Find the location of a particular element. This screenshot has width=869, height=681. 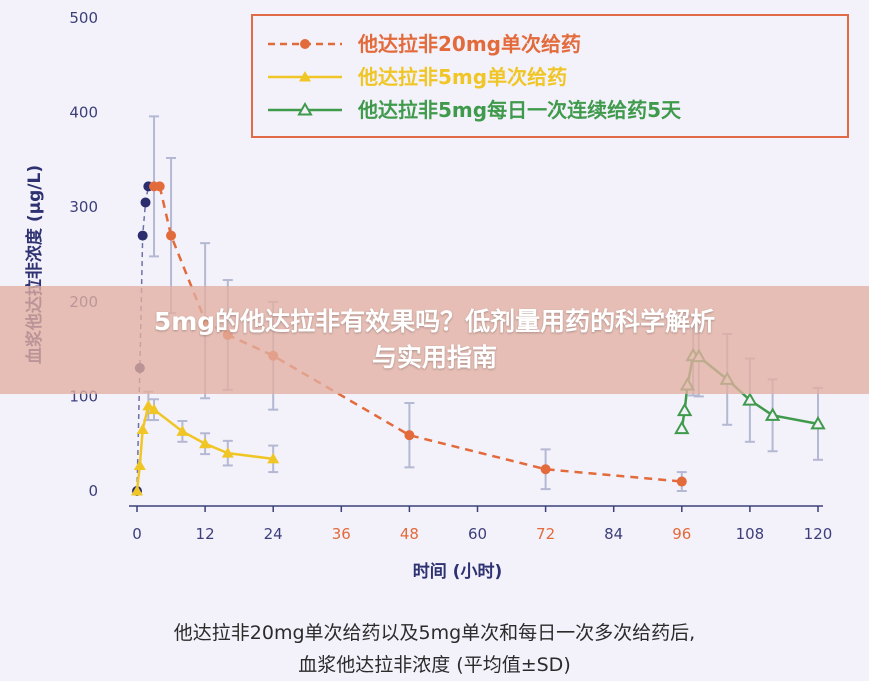

caption-line-1: 他达拉非20mg单次给药以及5mg单次和每日一次多次给药后, is located at coordinates (434, 633).